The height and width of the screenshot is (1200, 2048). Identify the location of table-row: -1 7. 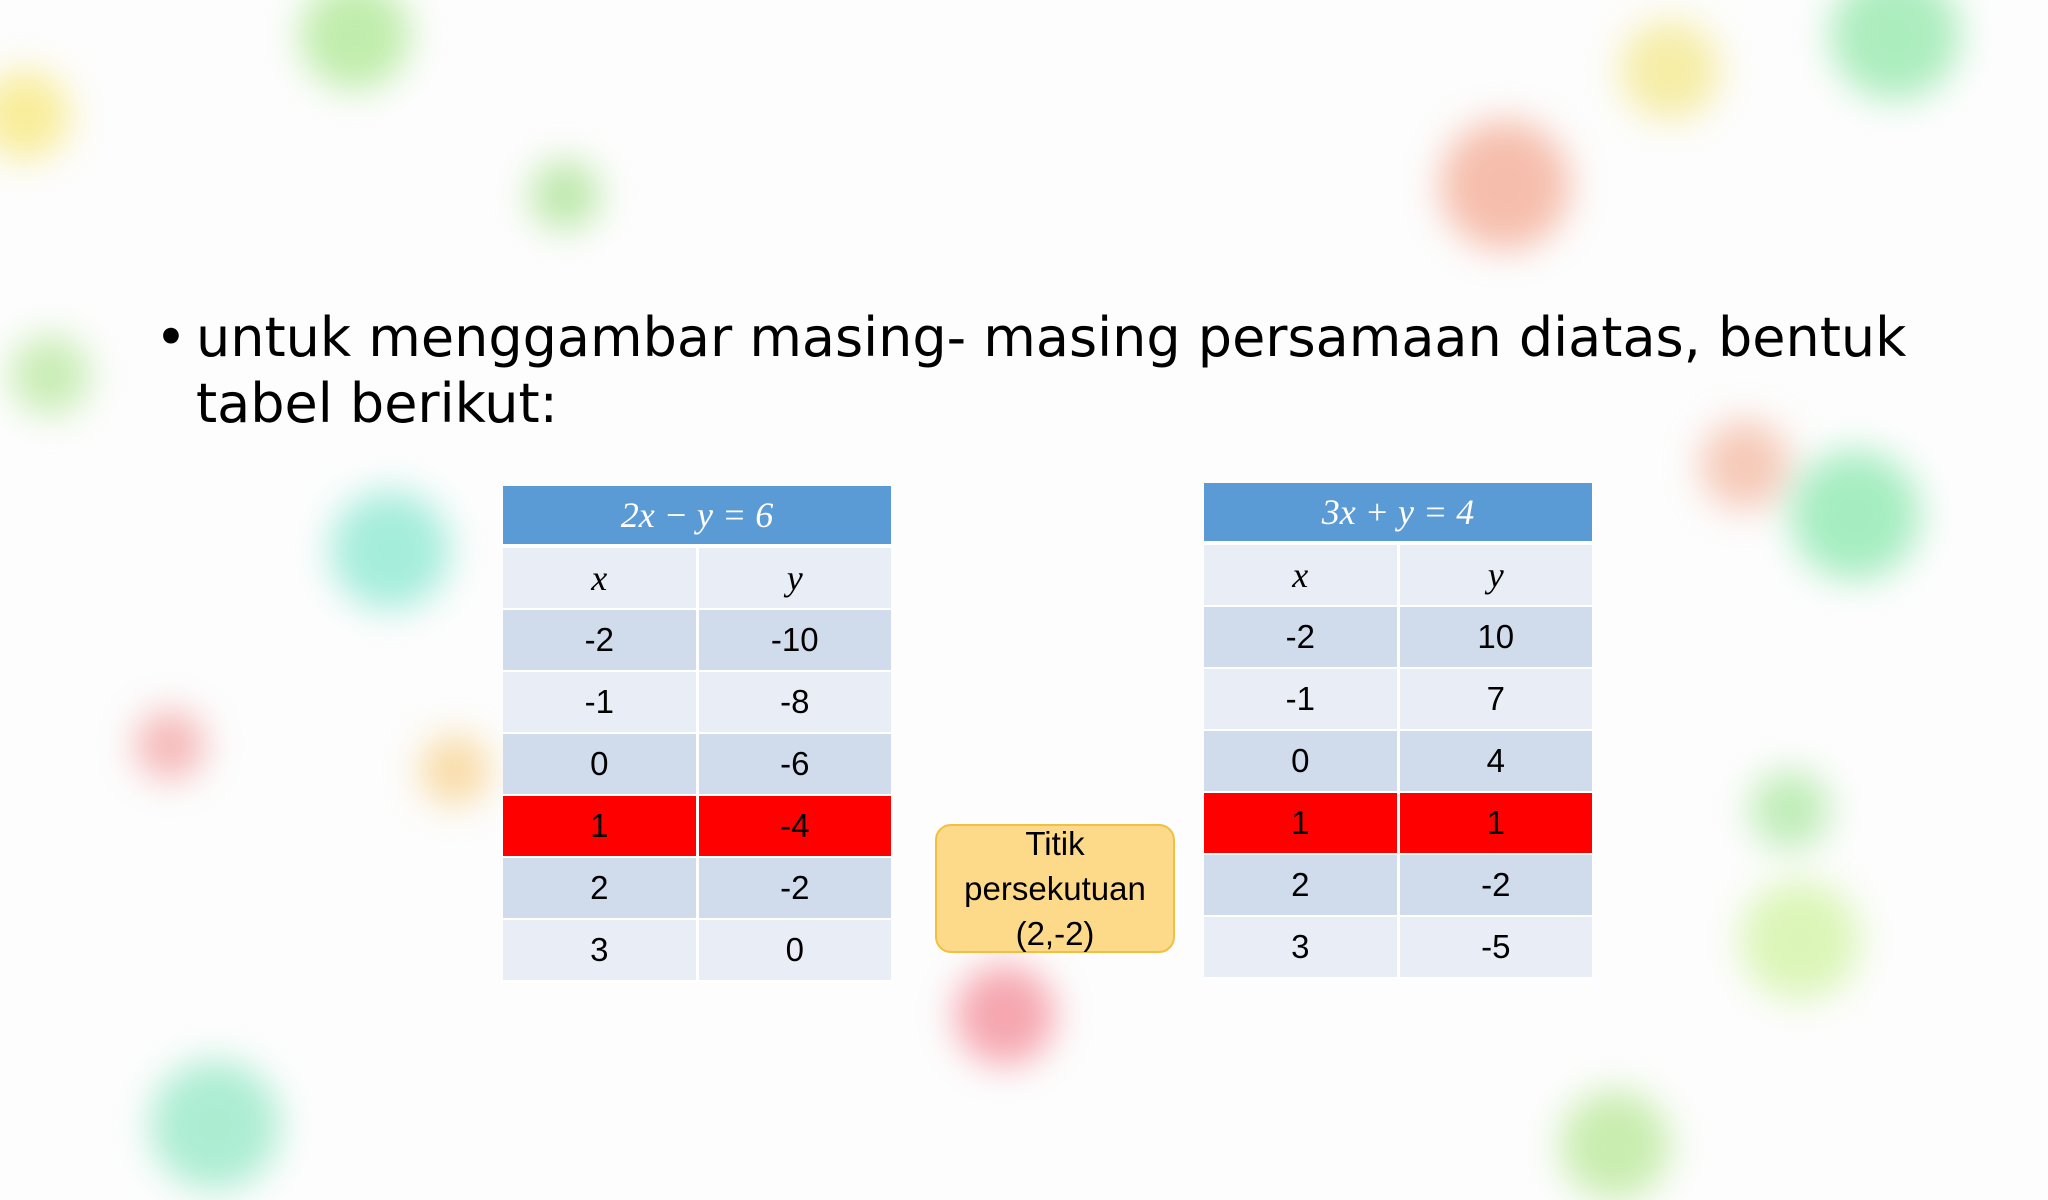
(1398, 700).